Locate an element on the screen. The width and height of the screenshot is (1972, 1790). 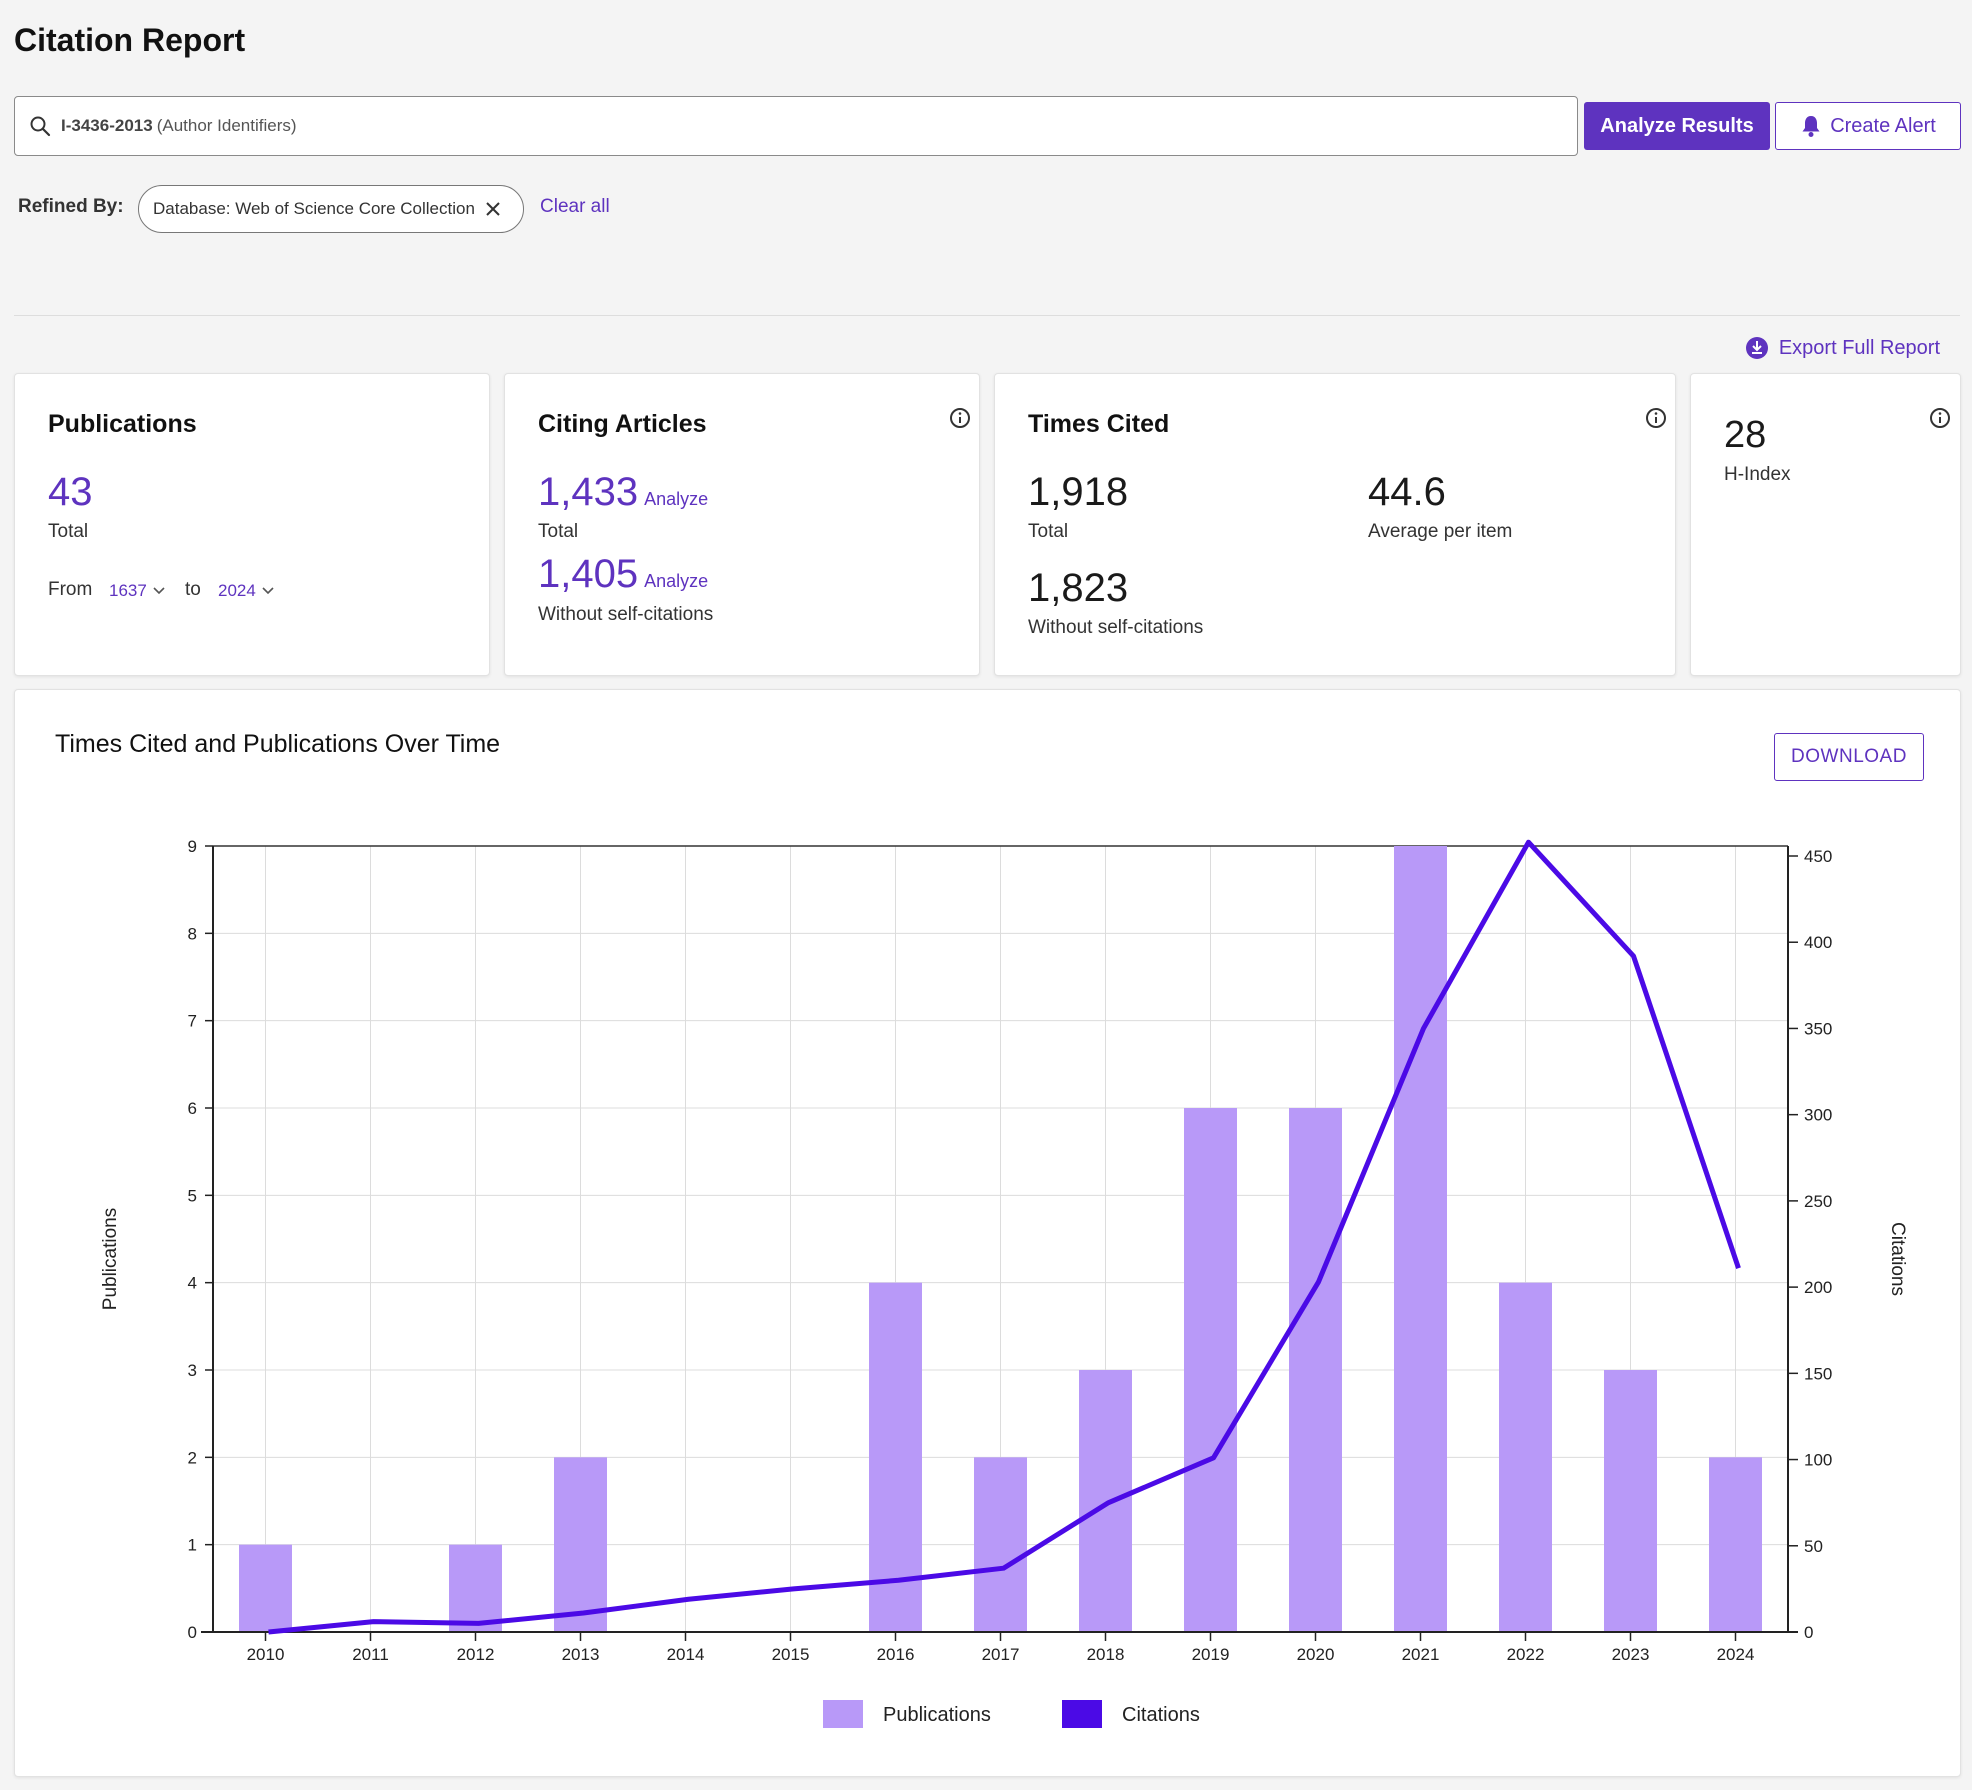
publications-title: Publications is located at coordinates (122, 424).